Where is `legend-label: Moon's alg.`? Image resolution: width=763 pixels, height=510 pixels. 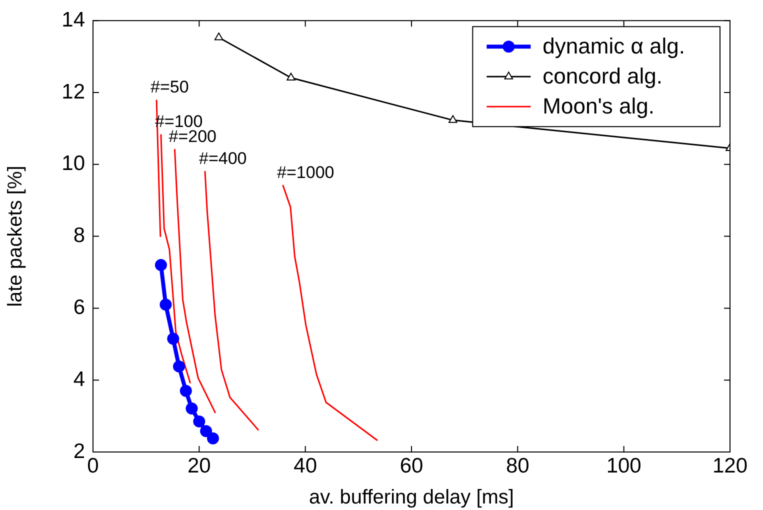 legend-label: Moon's alg. is located at coordinates (598, 106).